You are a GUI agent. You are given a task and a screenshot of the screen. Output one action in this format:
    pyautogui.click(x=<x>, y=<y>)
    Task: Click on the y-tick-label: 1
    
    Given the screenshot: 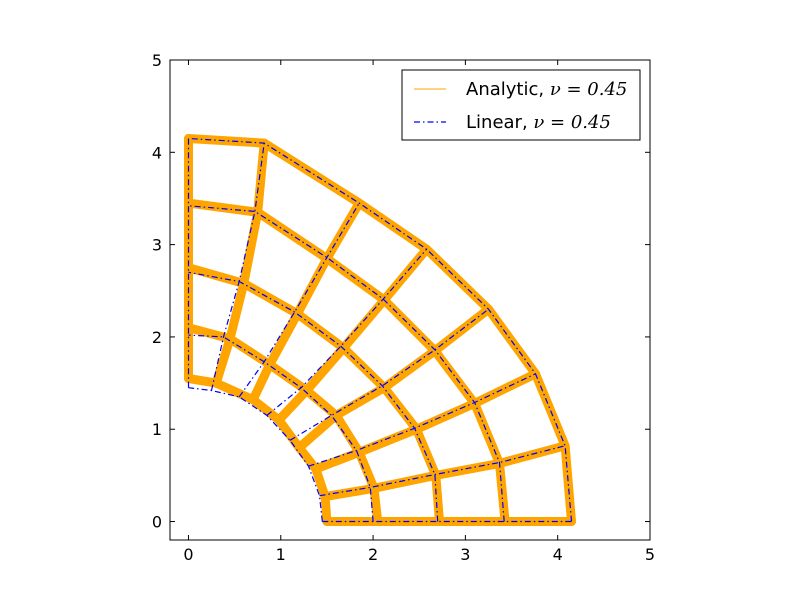 What is the action you would take?
    pyautogui.click(x=157, y=429)
    